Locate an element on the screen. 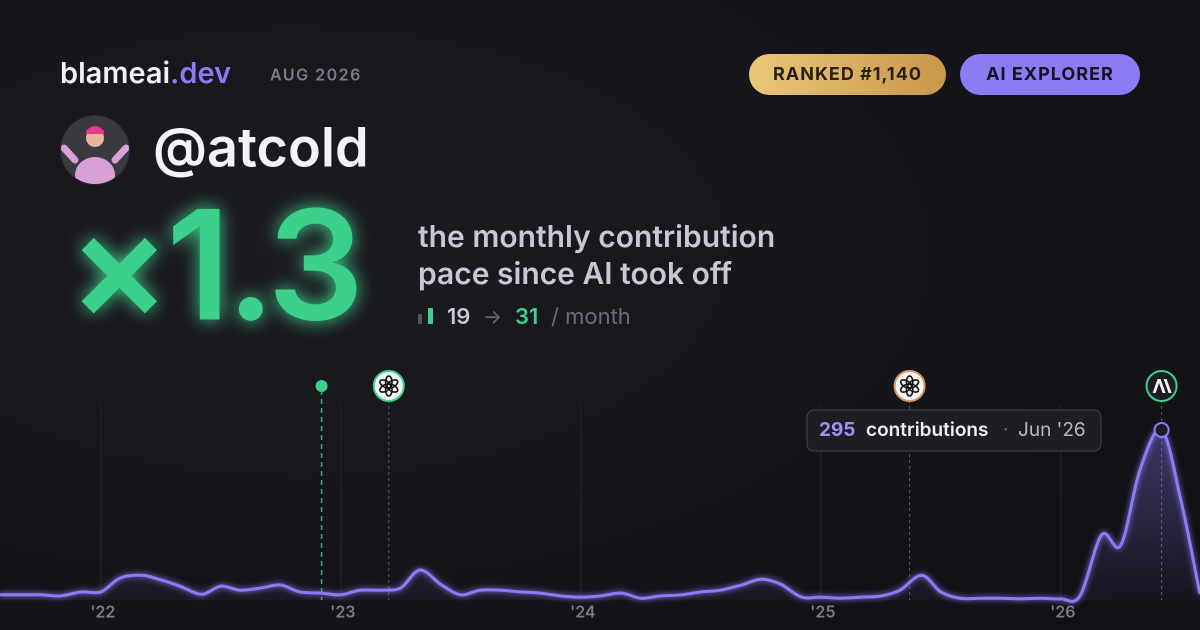 The height and width of the screenshot is (630, 1200). brand-name: blameai is located at coordinates (115, 72).